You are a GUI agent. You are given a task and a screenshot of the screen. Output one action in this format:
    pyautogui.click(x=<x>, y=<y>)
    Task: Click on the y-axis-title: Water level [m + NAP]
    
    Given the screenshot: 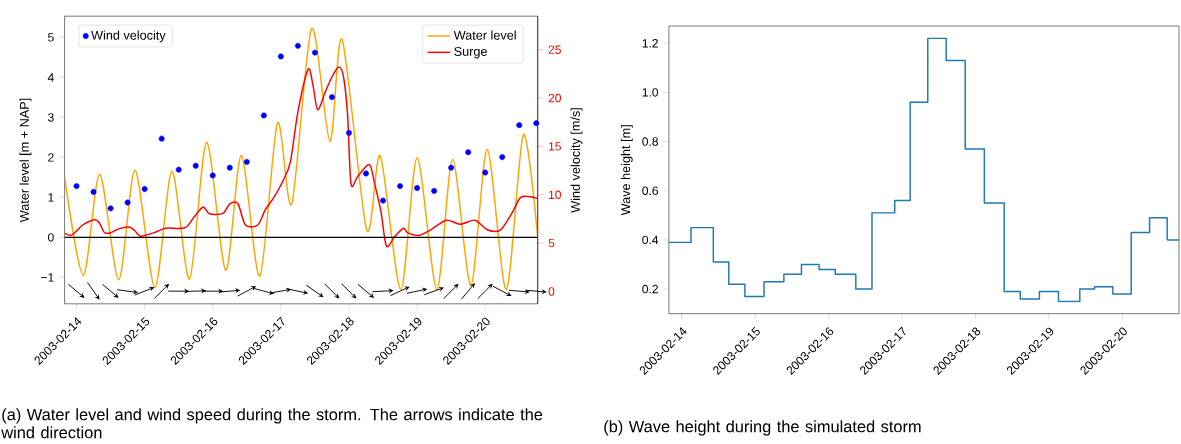 What is the action you would take?
    pyautogui.click(x=25, y=160)
    